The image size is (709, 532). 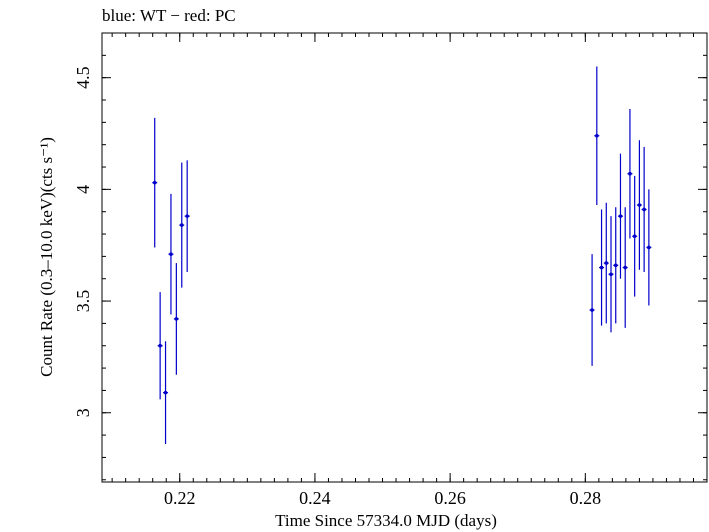 I want to click on x-tick-label: 0.22, so click(x=180, y=498).